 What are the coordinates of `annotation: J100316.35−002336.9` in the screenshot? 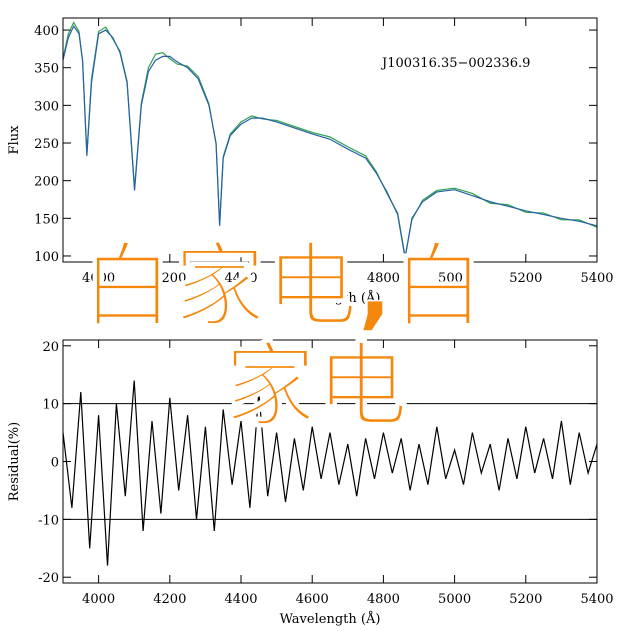 It's located at (455, 63).